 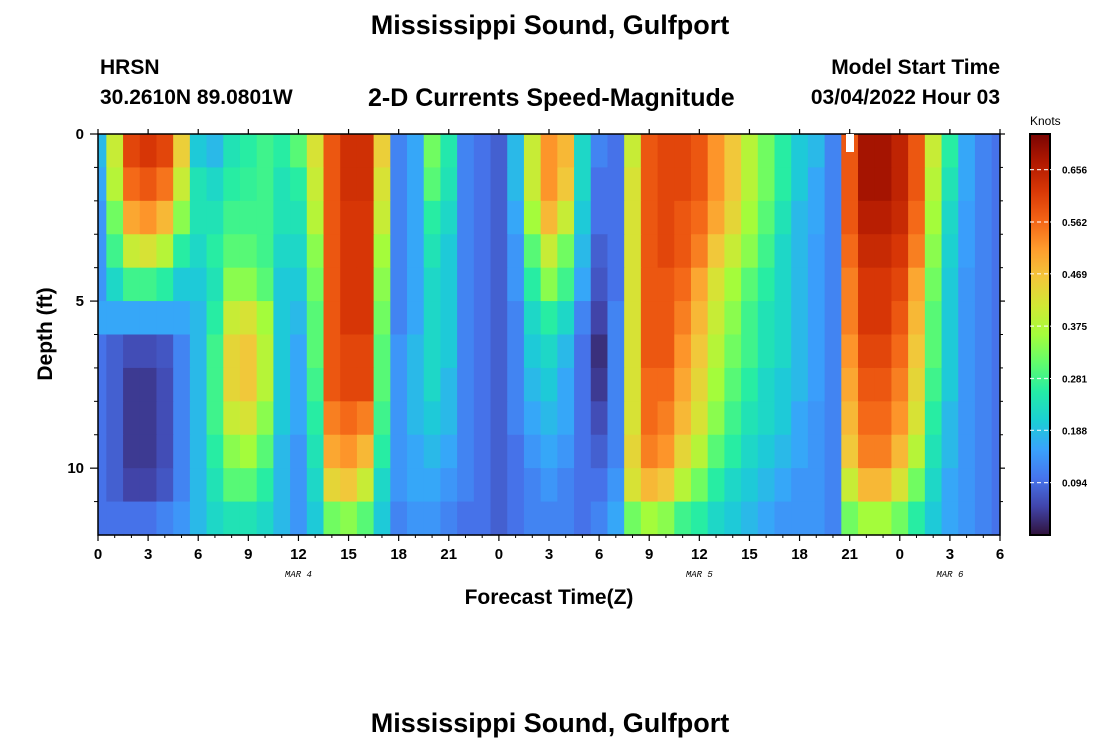 What do you see at coordinates (75, 468) in the screenshot?
I see `y-tick-label: 10` at bounding box center [75, 468].